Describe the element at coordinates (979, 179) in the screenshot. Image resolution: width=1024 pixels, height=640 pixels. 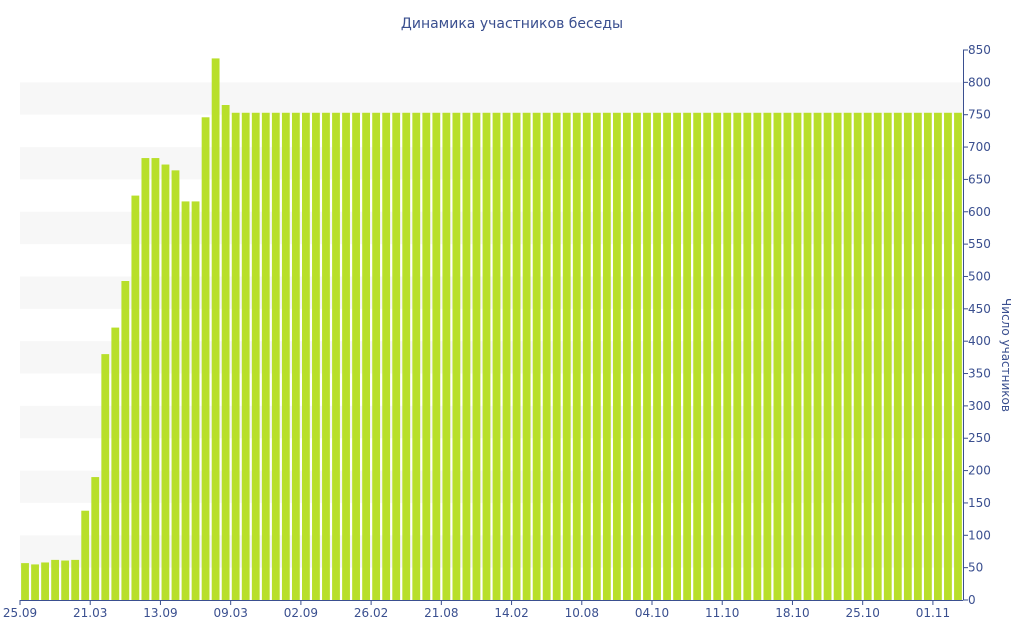
I see `y-tick-label: 650` at that location.